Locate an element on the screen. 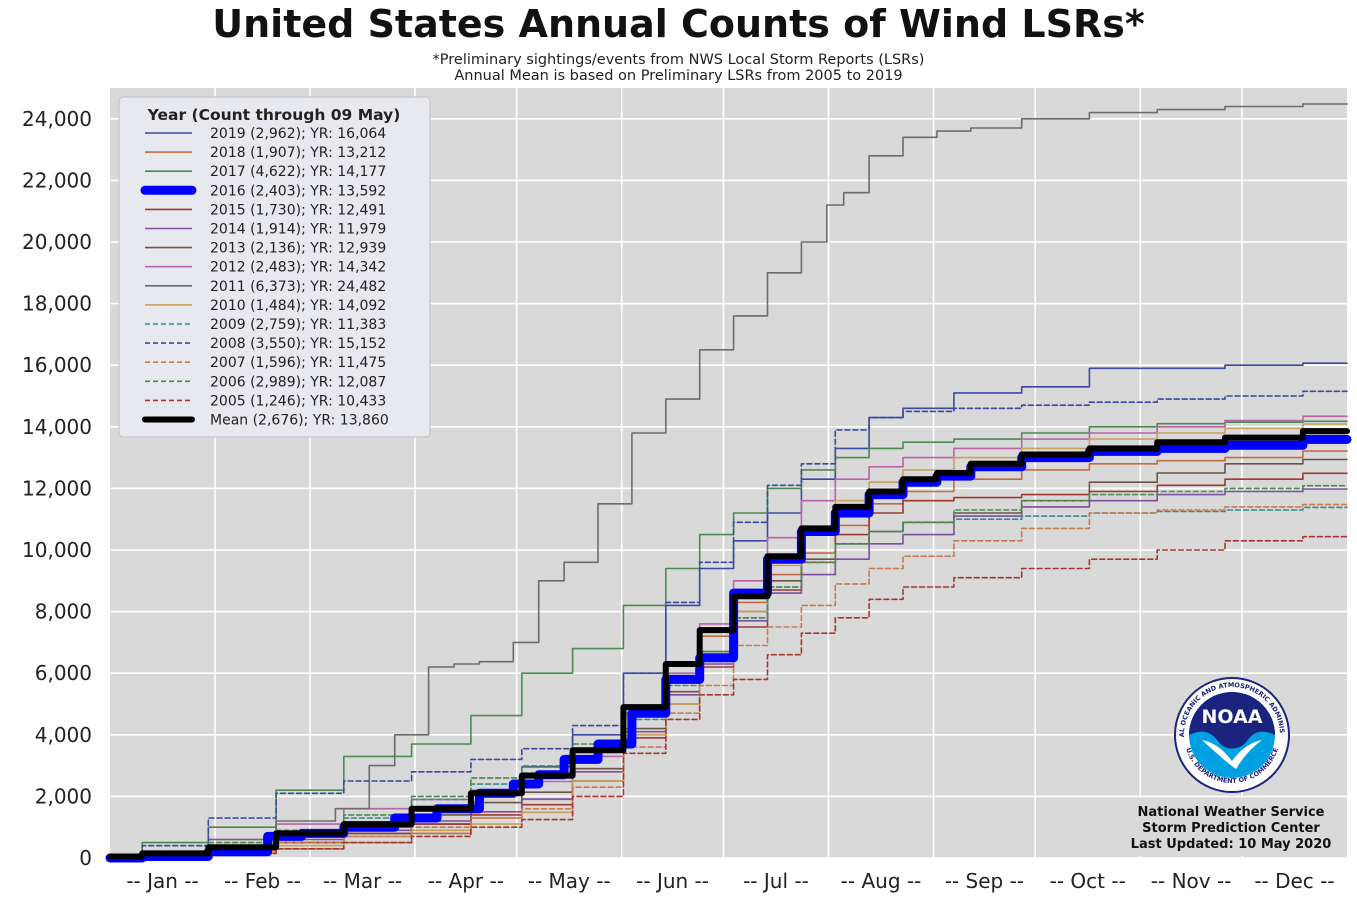 The width and height of the screenshot is (1357, 902). noaa-logo-top is located at coordinates (1232, 720).